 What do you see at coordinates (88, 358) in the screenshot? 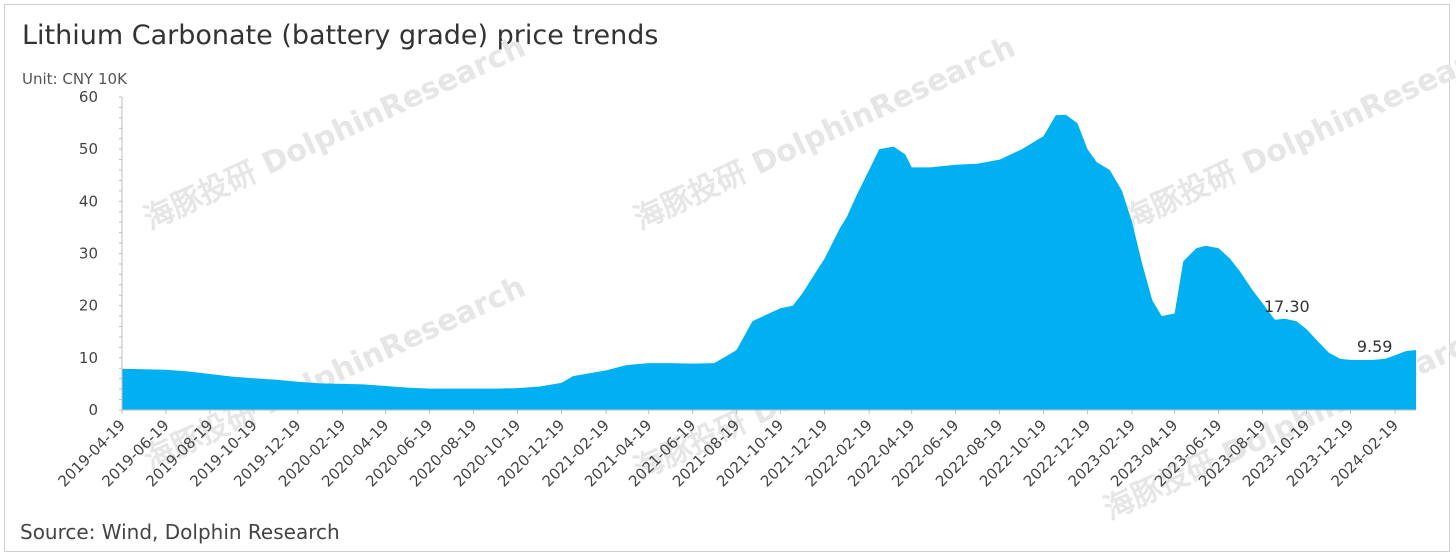
I see `y-tick-label: 10` at bounding box center [88, 358].